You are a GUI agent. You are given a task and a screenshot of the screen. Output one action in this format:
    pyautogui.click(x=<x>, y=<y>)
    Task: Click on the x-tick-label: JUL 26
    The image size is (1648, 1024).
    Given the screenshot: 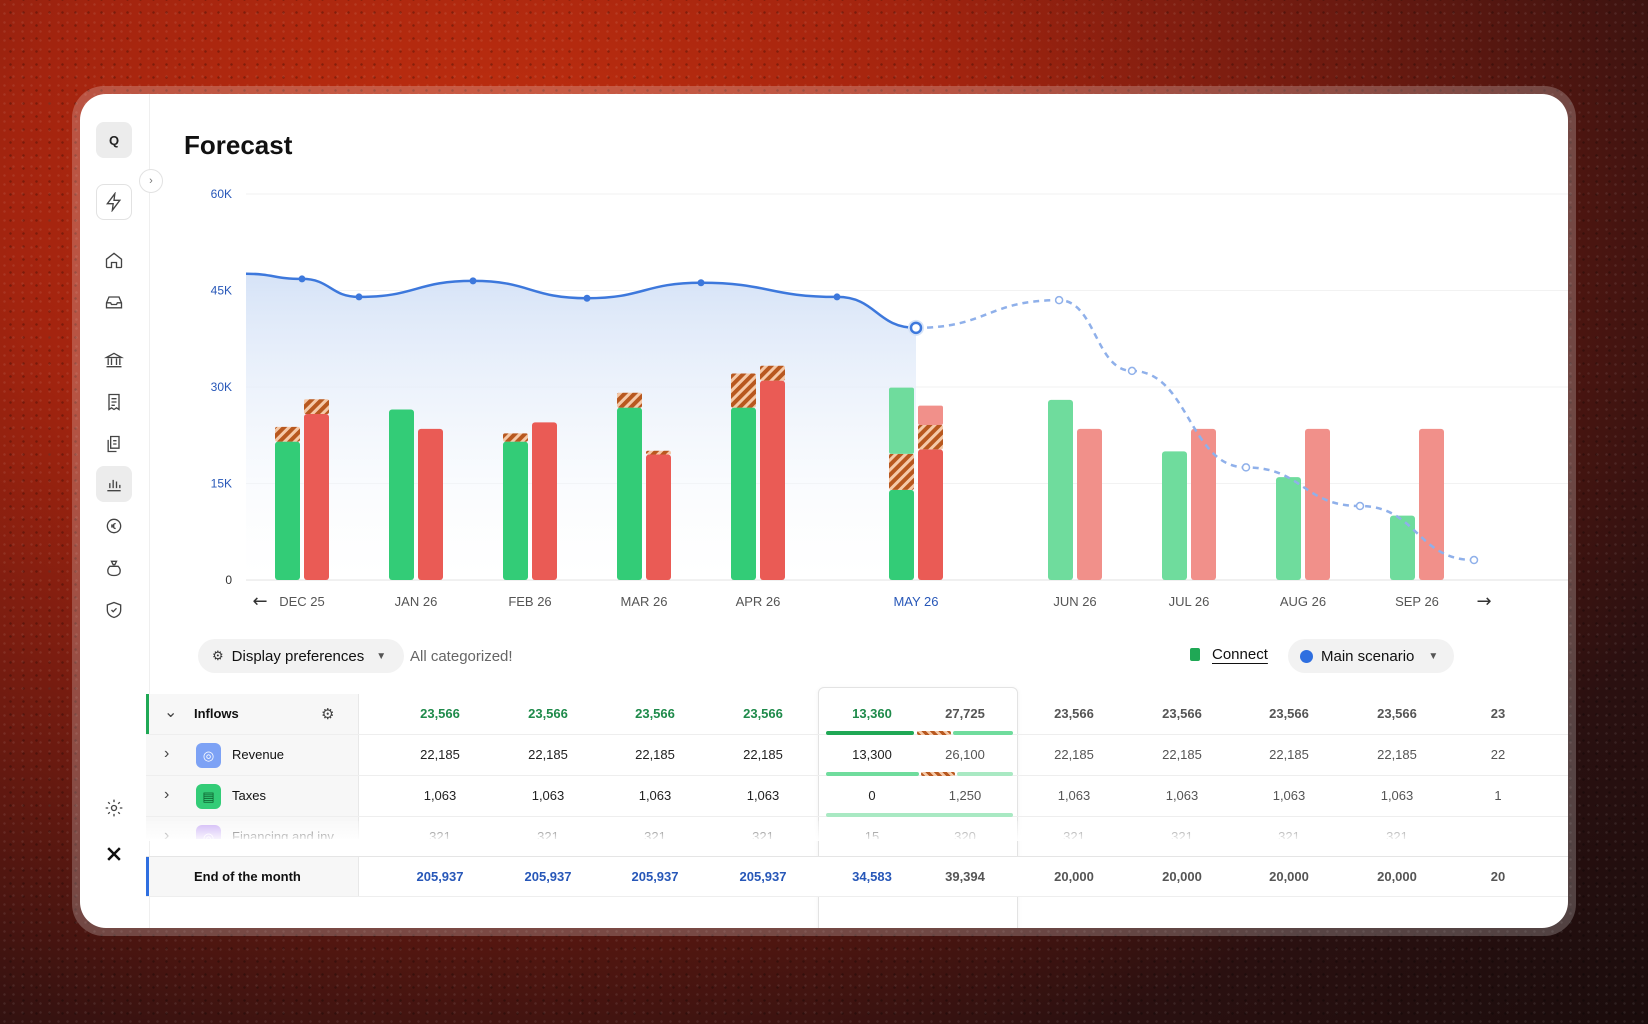 What is the action you would take?
    pyautogui.click(x=1189, y=601)
    